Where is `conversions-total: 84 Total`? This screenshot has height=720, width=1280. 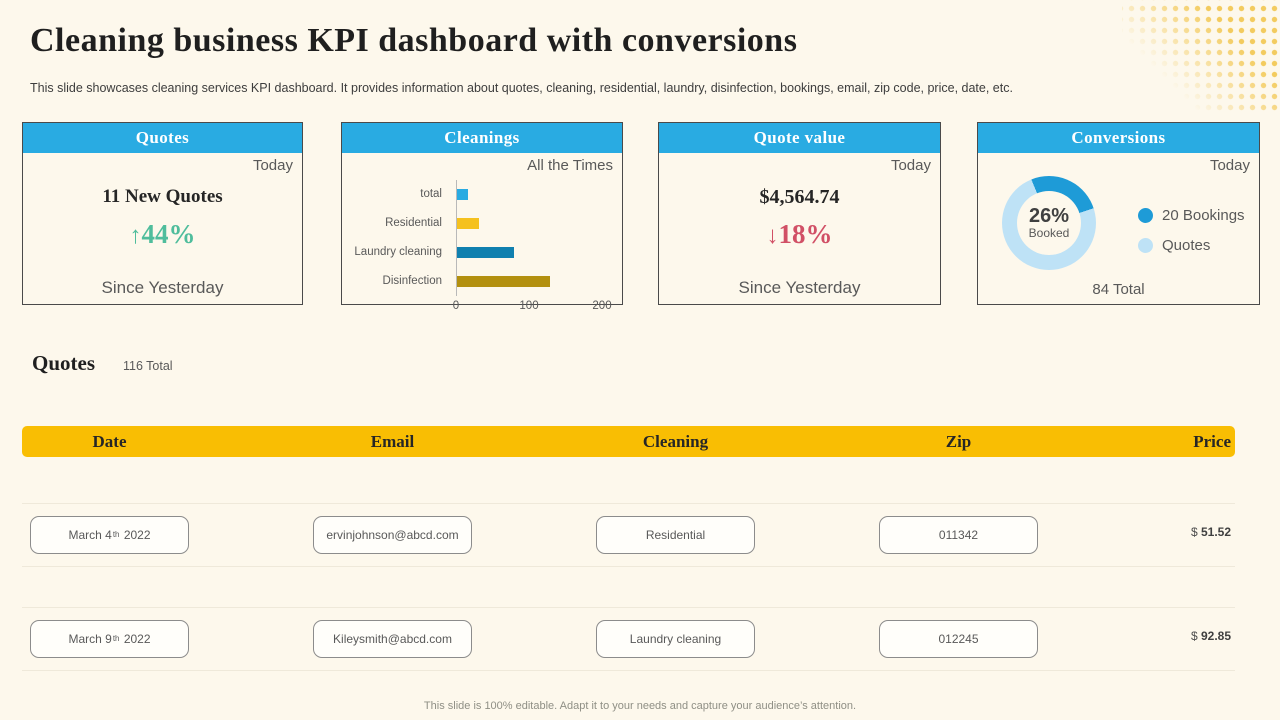
conversions-total: 84 Total is located at coordinates (1118, 289).